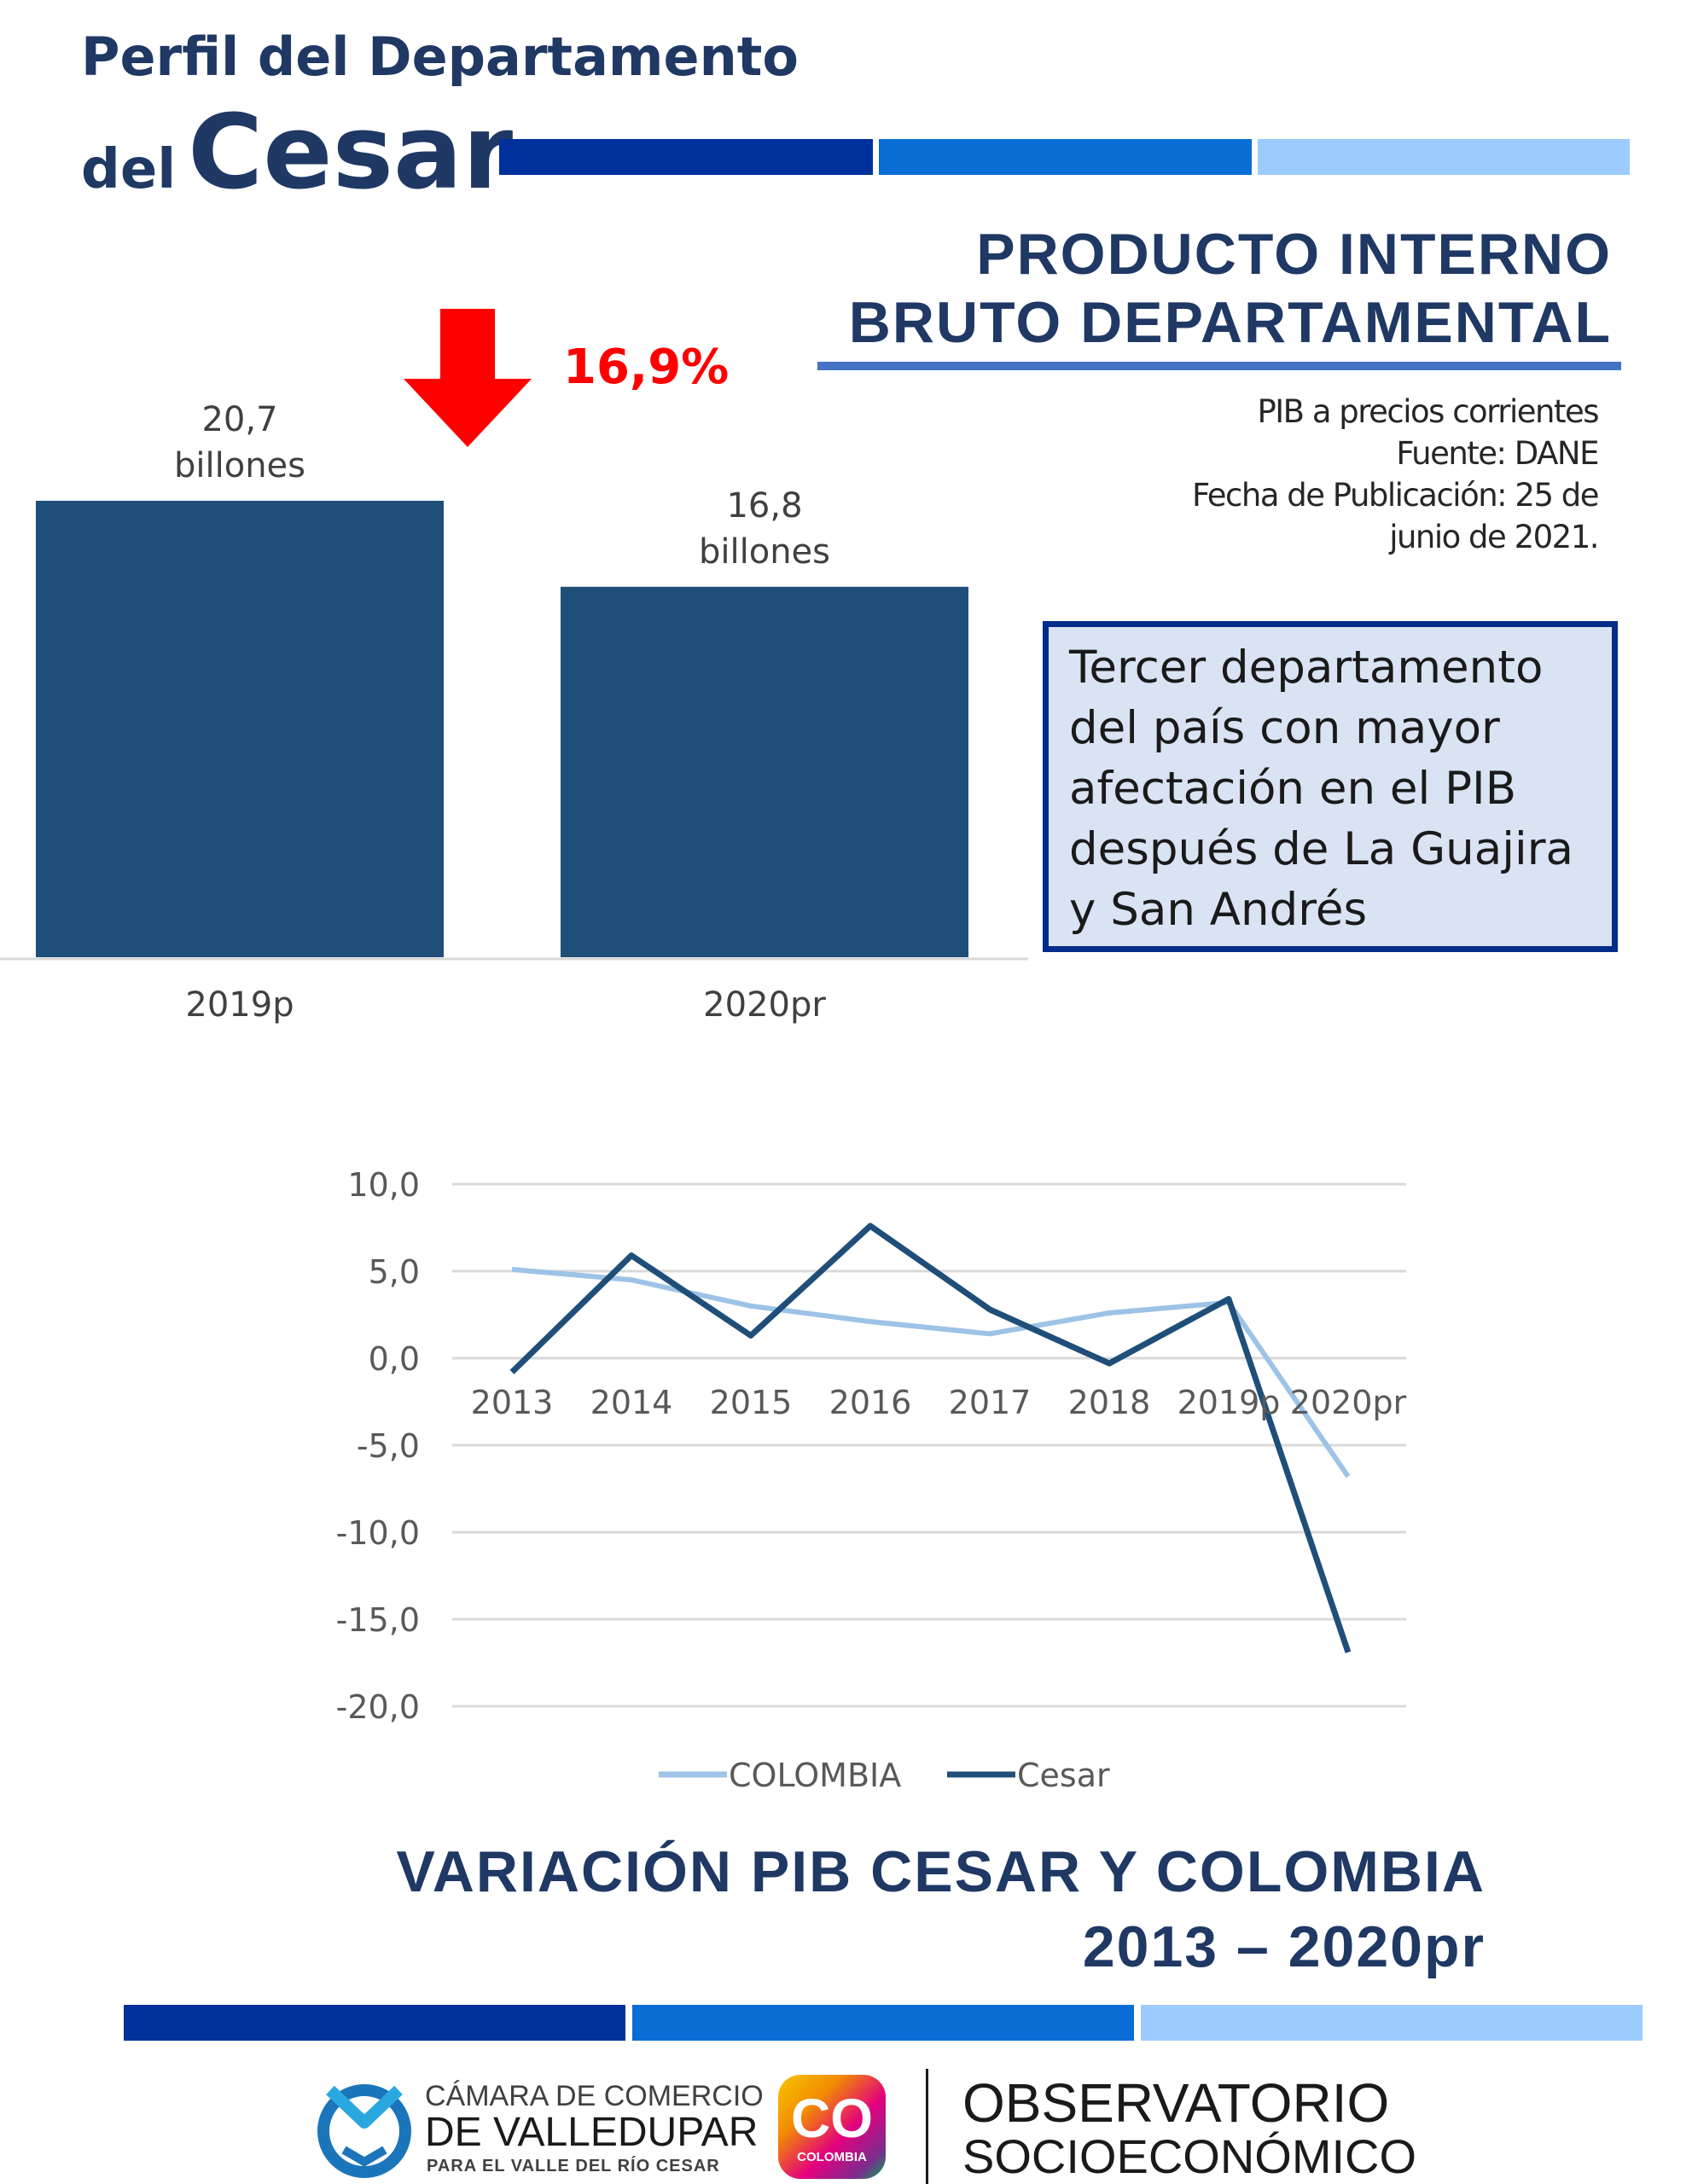 The height and width of the screenshot is (2184, 1692). What do you see at coordinates (512, 1403) in the screenshot?
I see `x-tick-label: 2013` at bounding box center [512, 1403].